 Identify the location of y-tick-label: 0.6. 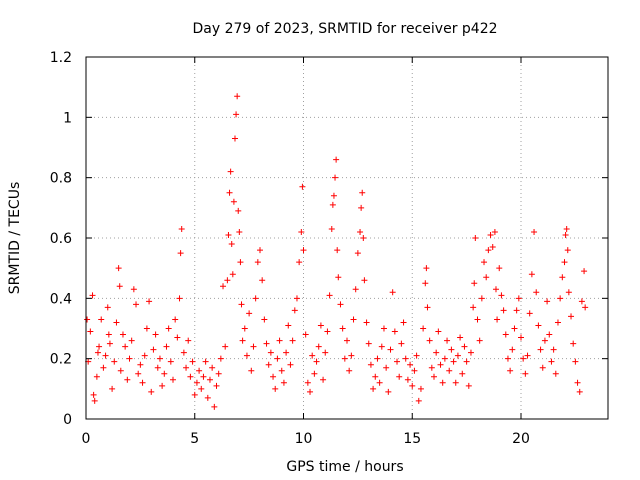
(61, 239).